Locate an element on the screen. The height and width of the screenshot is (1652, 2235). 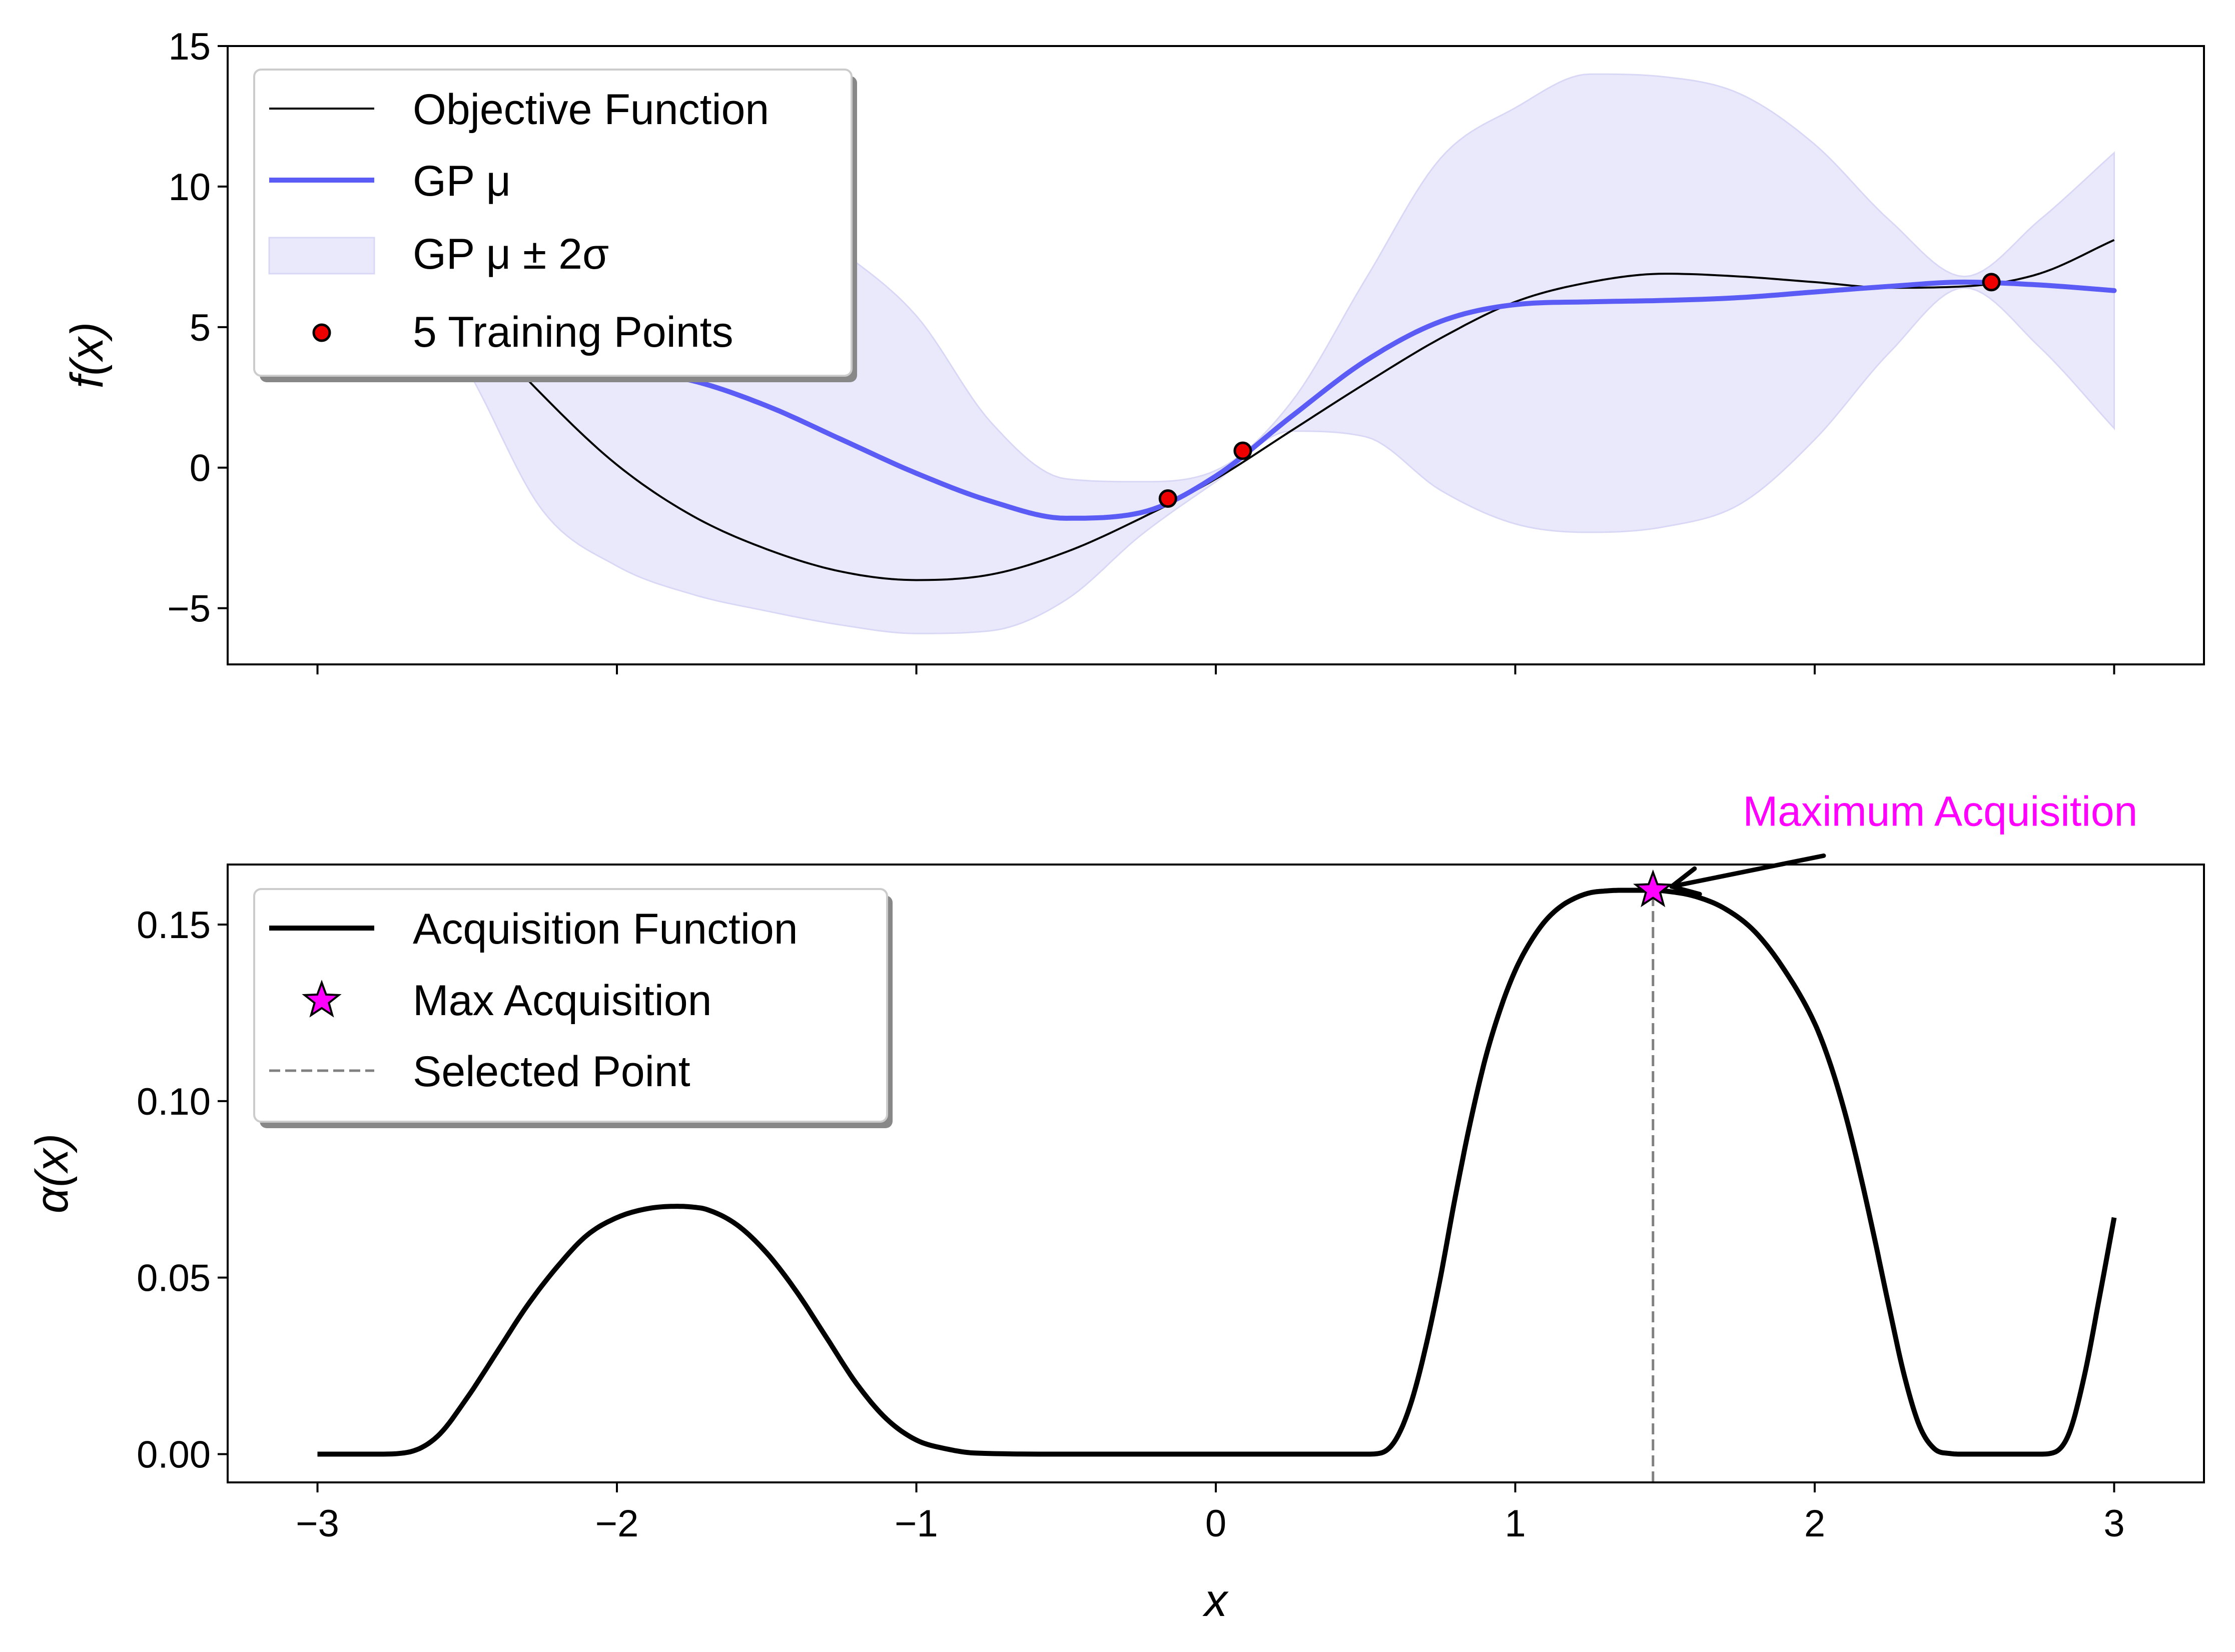
acquisition-y-tick-label: 0.15 is located at coordinates (174, 925).